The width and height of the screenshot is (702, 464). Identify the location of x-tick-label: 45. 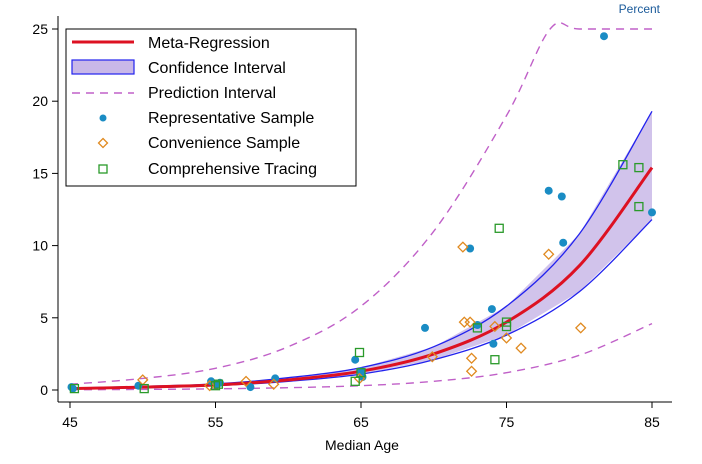
(70, 422).